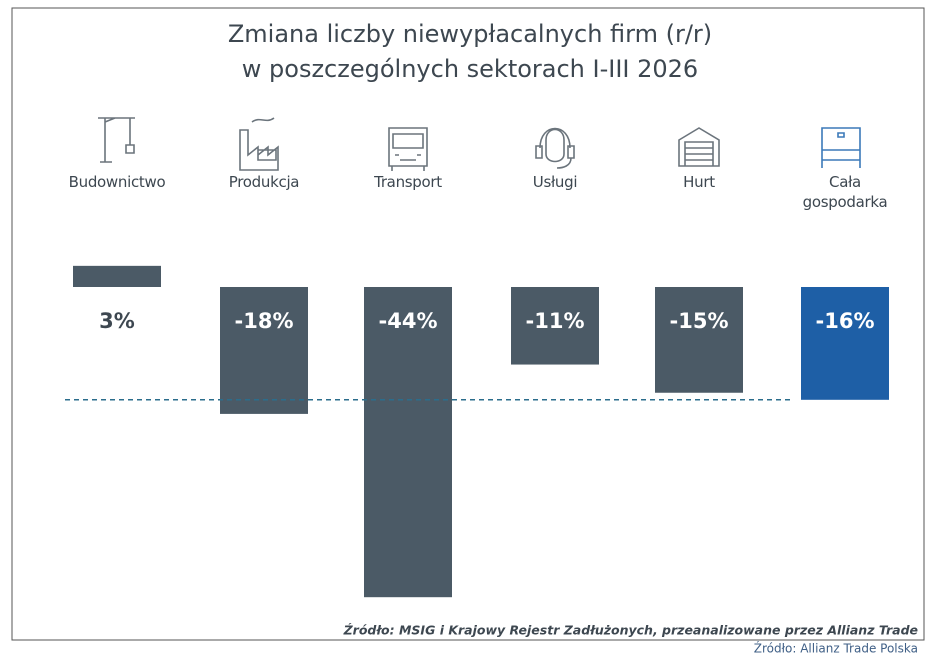 This screenshot has height=656, width=928. I want to click on category-label: Budownictwo, so click(117, 182).